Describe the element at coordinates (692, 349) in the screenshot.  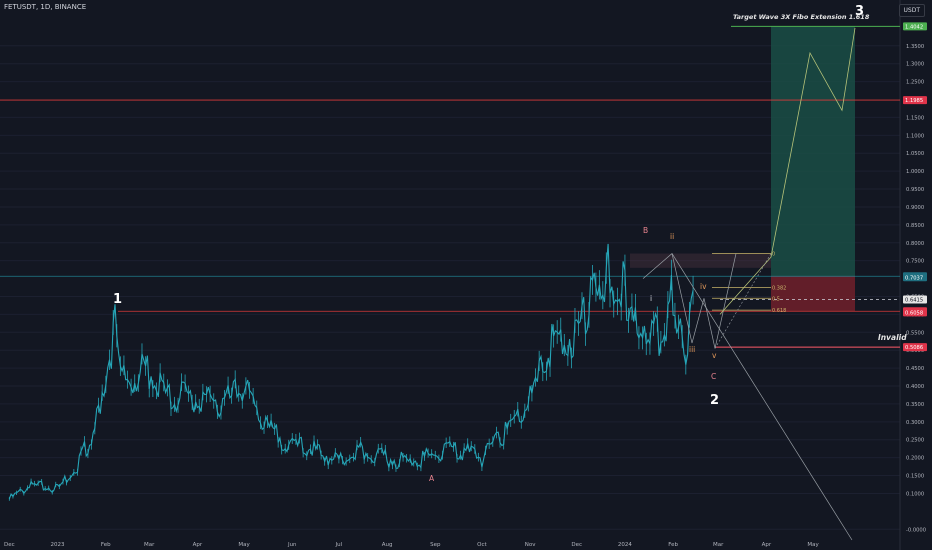
I see `wave-iii-label: iii` at that location.